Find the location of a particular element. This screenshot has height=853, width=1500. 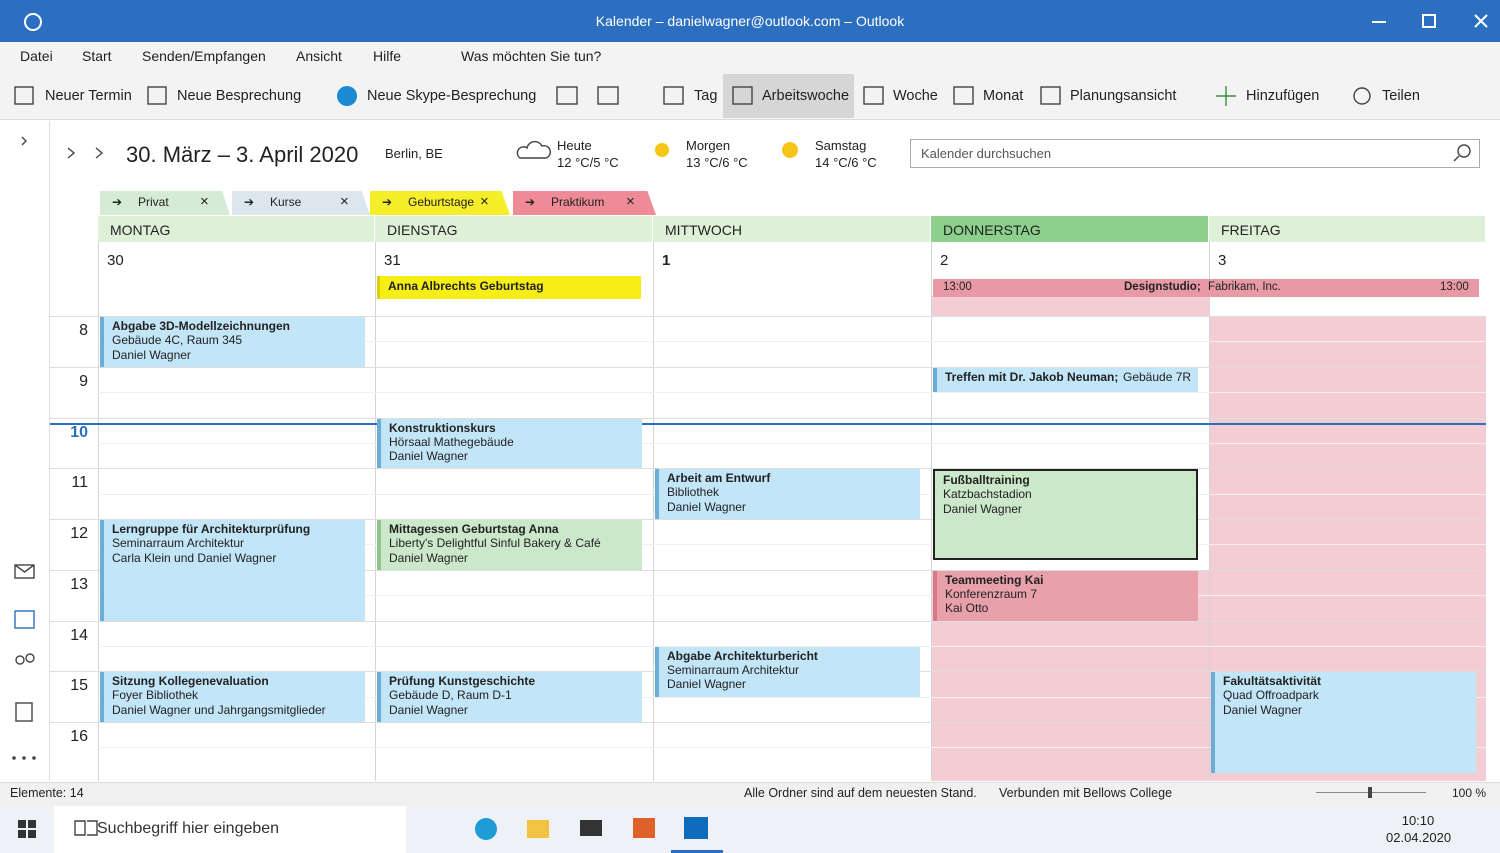

ribbon-button: Teilen is located at coordinates (1401, 96).